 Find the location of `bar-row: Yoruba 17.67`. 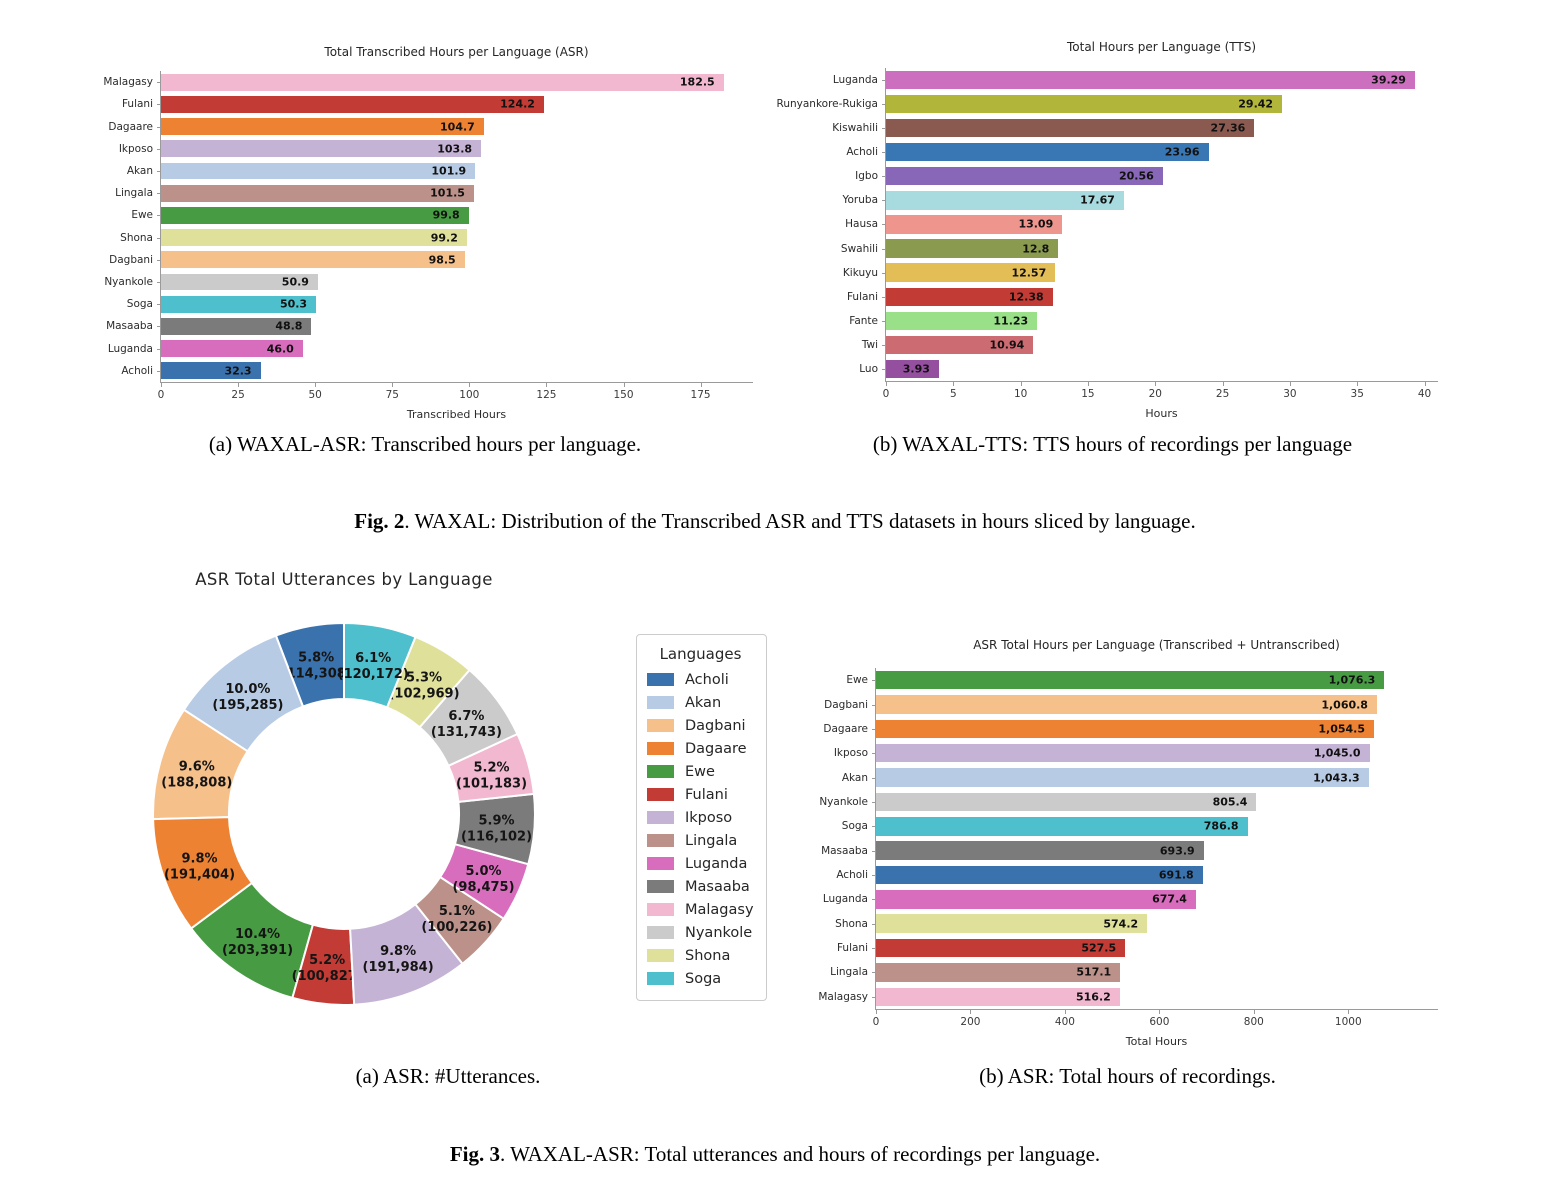

bar-row: Yoruba 17.67 is located at coordinates (1140, 200).